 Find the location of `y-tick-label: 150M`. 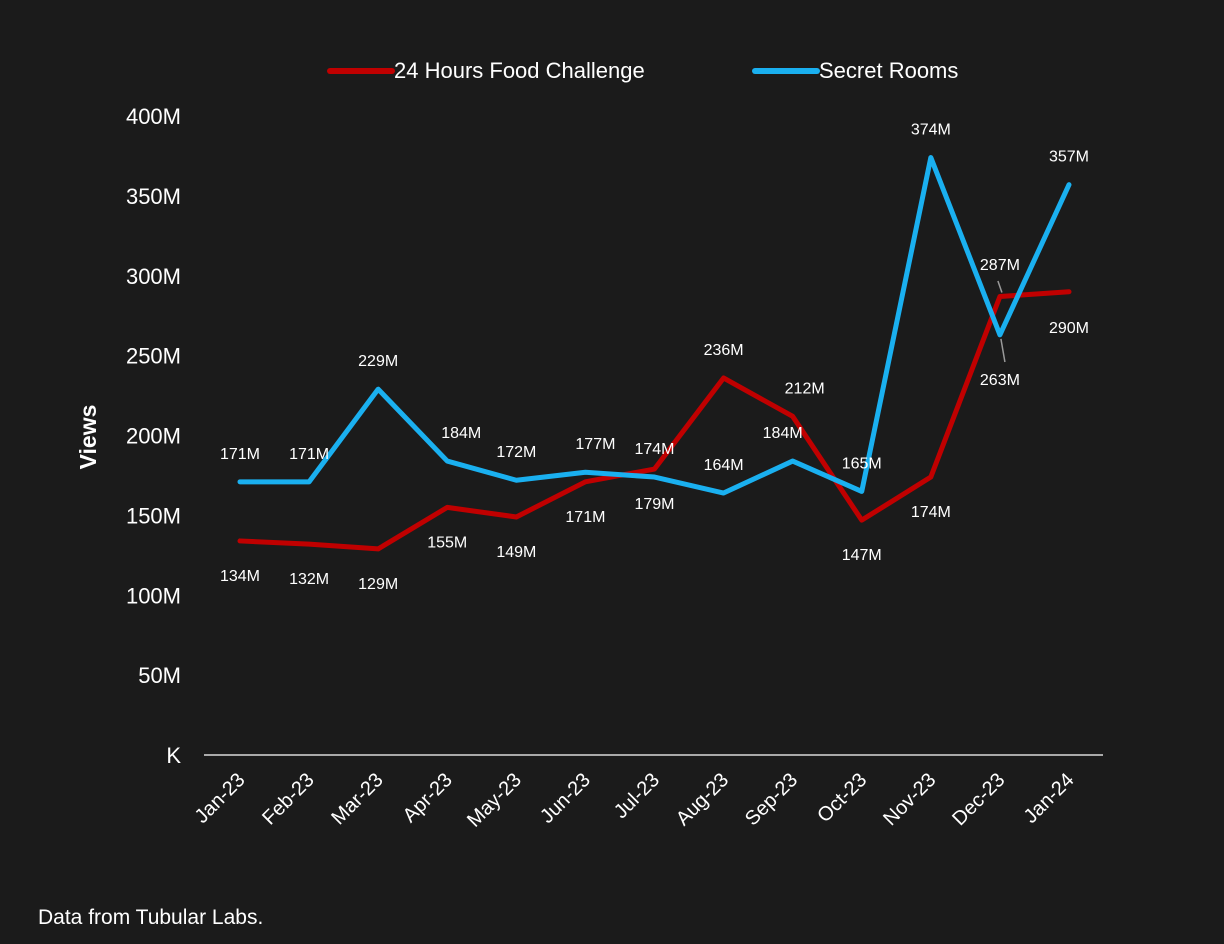

y-tick-label: 150M is located at coordinates (153, 515).